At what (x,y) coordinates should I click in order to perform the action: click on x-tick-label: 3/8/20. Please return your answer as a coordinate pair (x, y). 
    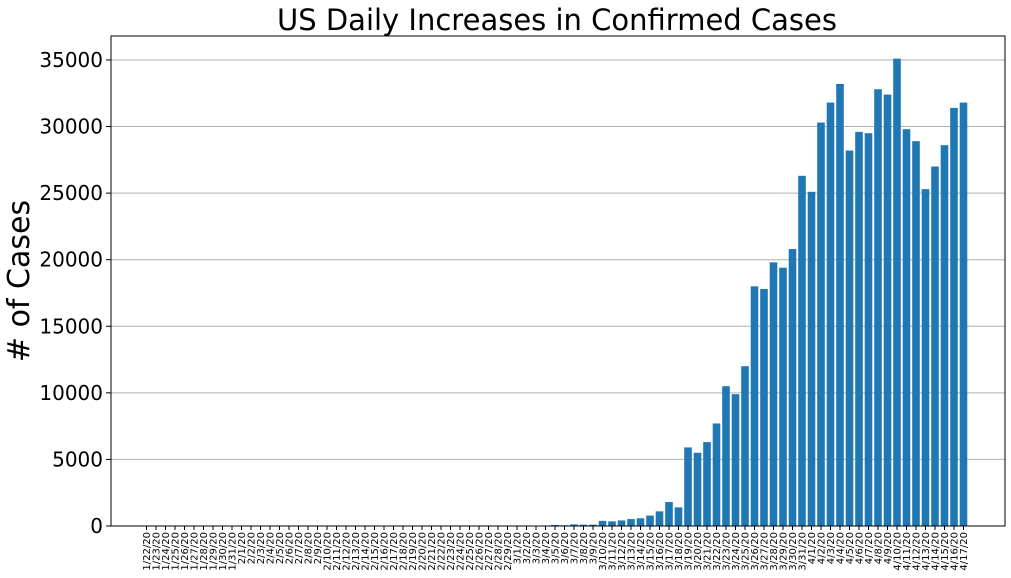
    Looking at the image, I should click on (584, 548).